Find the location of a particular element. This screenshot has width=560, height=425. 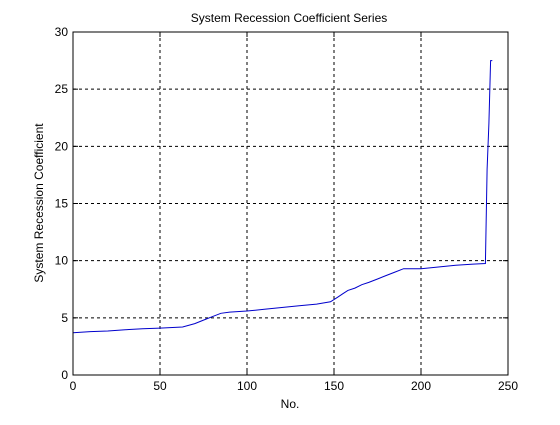

x-tick-label: 50 is located at coordinates (160, 386).